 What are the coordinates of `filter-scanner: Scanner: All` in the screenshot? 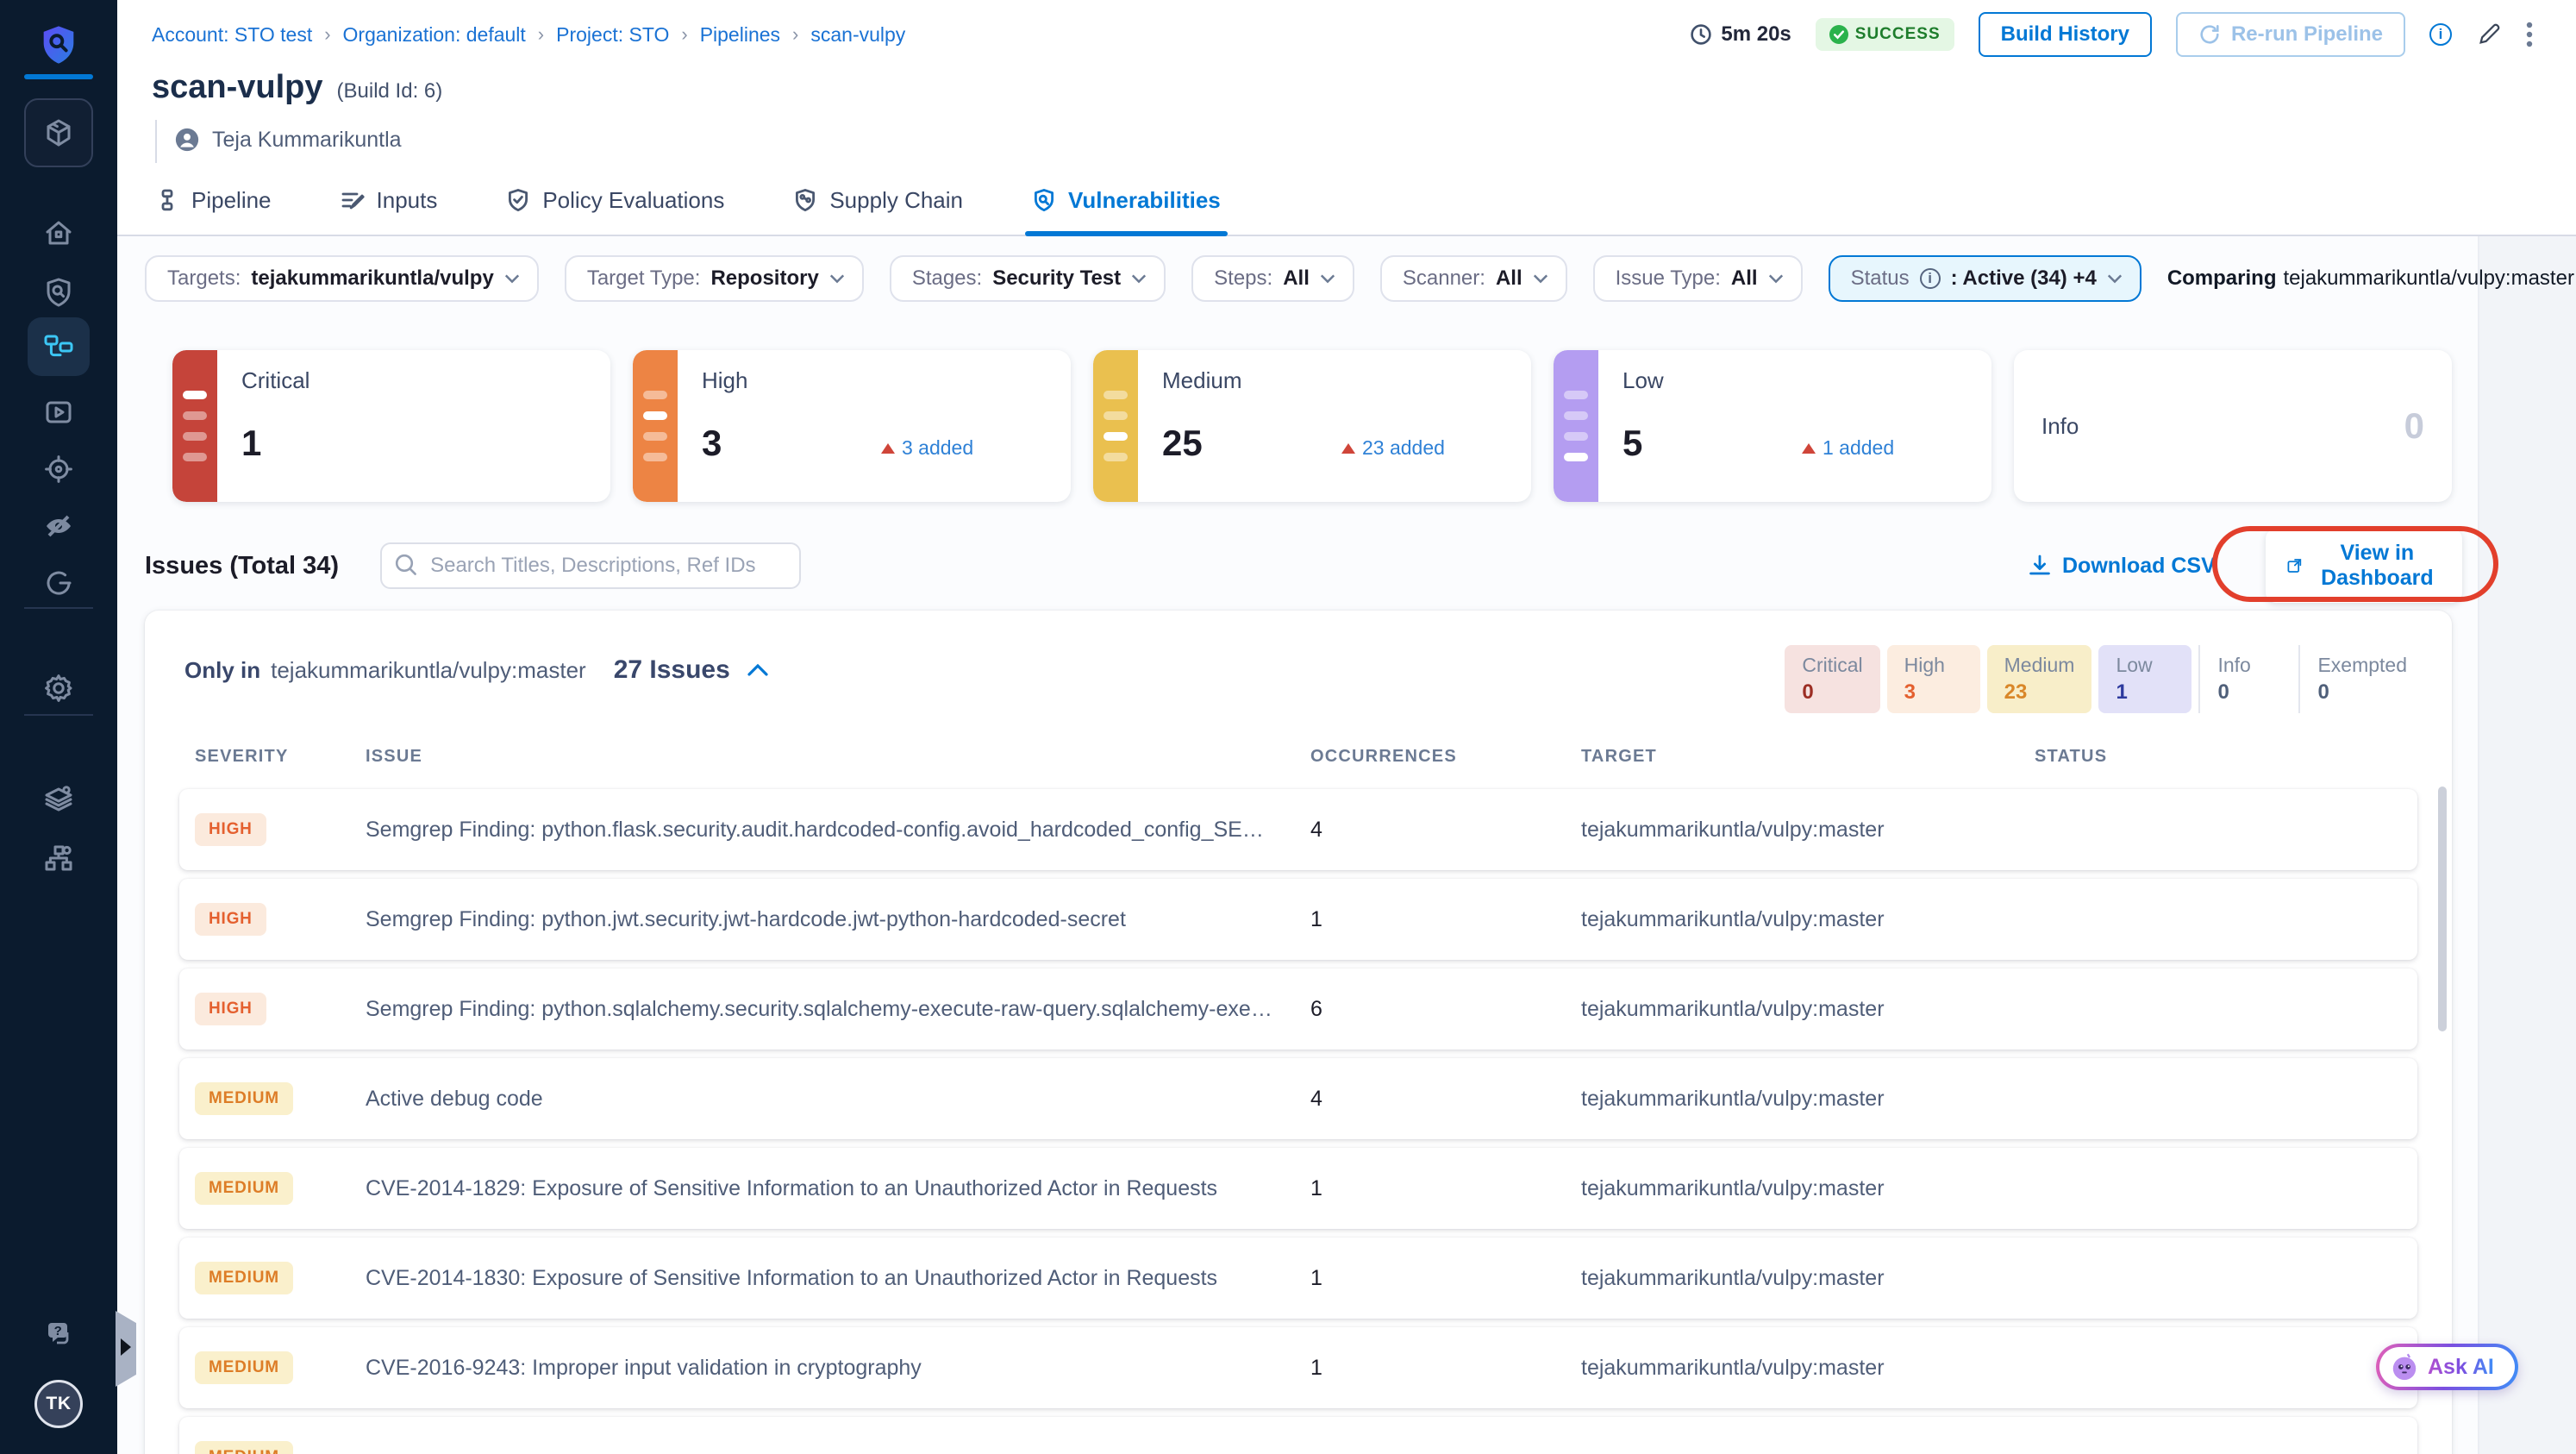 It's located at (1473, 278).